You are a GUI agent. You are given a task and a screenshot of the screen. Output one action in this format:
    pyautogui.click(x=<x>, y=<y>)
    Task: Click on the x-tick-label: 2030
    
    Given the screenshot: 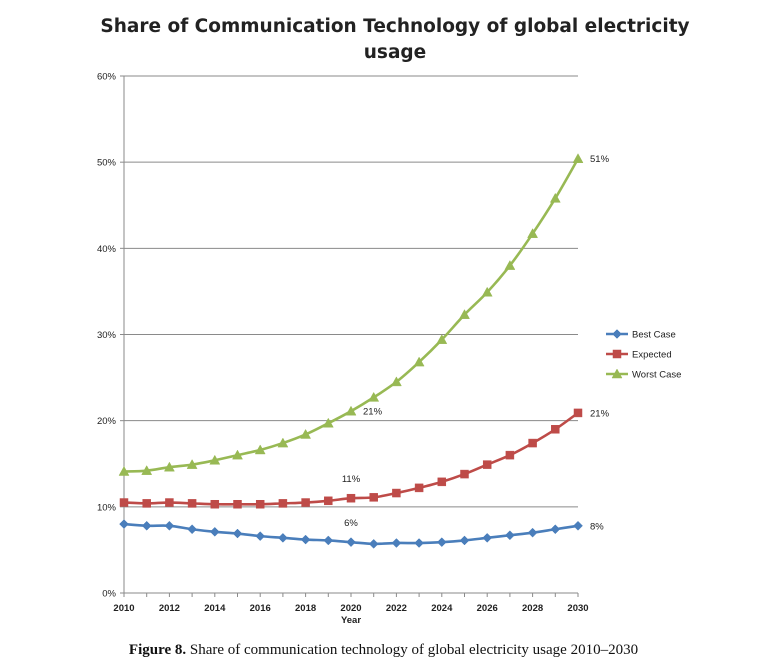 What is the action you would take?
    pyautogui.click(x=577, y=608)
    